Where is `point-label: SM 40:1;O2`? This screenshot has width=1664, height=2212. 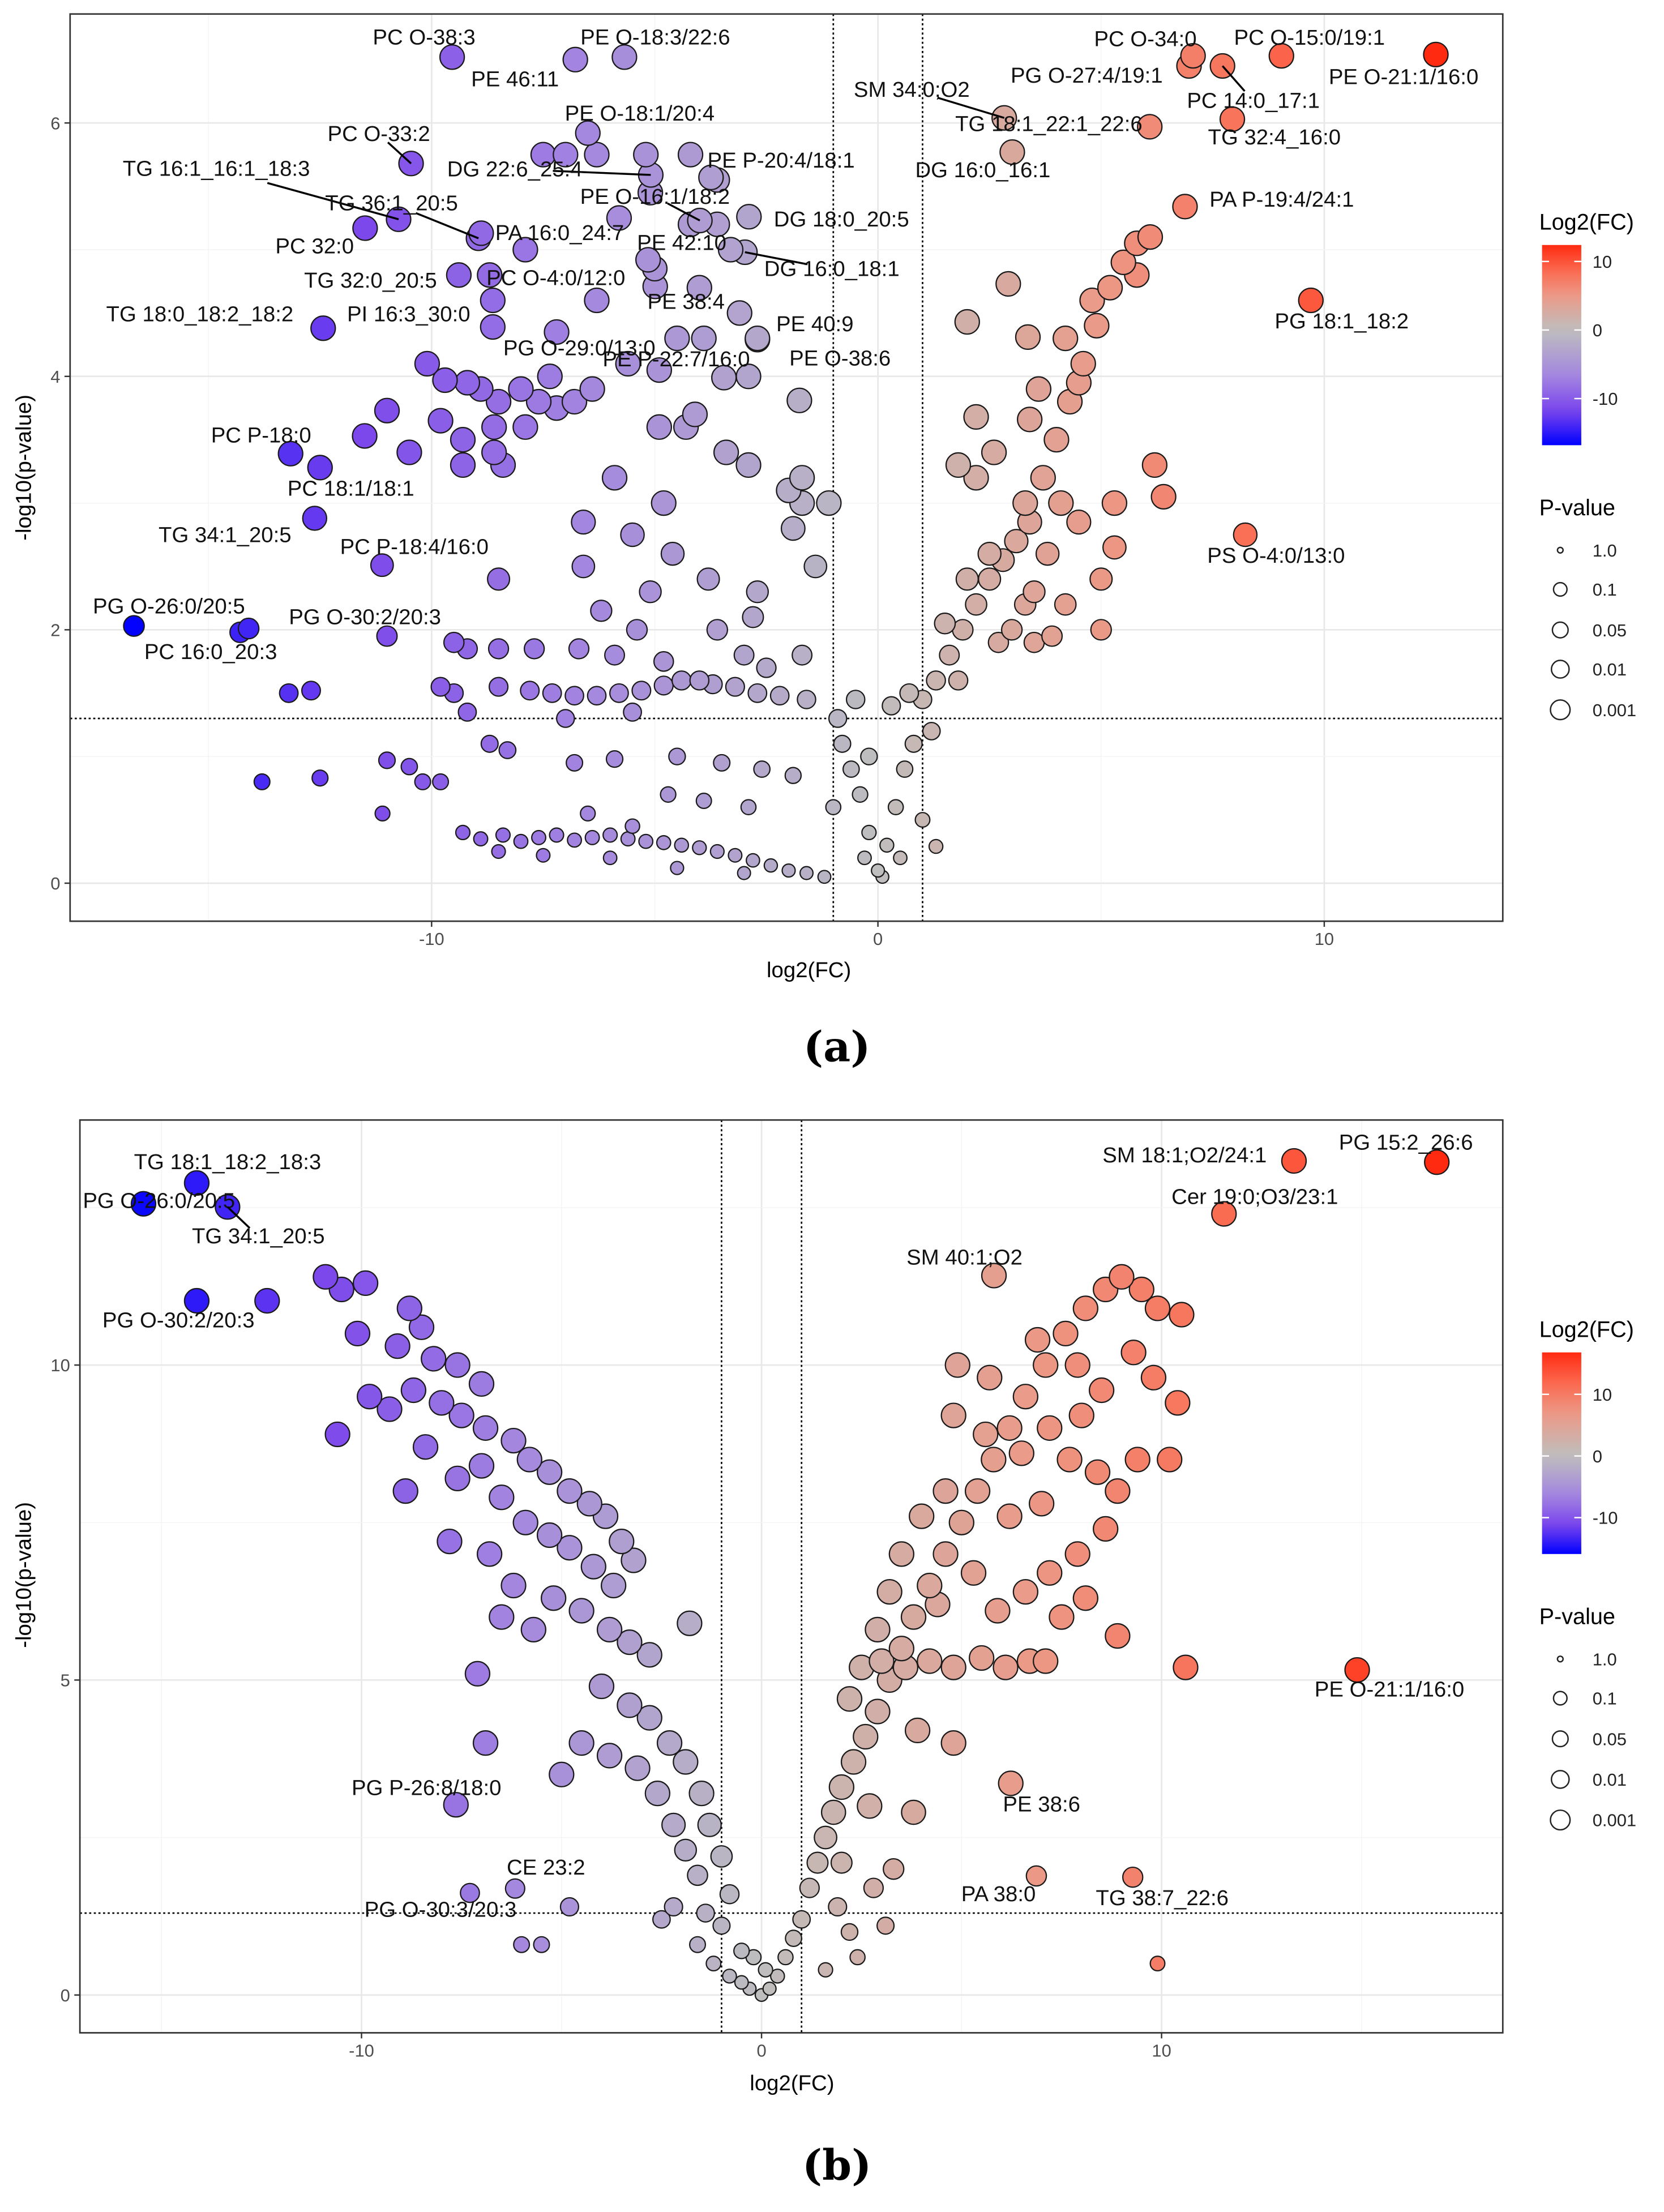
point-label: SM 40:1;O2 is located at coordinates (964, 1257).